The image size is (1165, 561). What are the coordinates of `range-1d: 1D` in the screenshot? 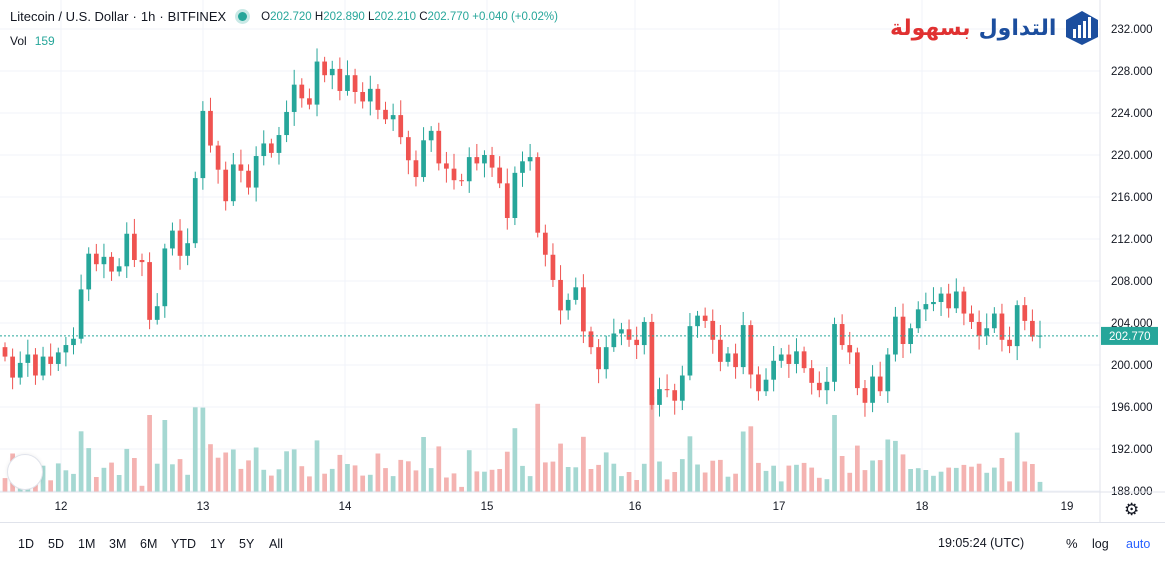 It's located at (26, 544).